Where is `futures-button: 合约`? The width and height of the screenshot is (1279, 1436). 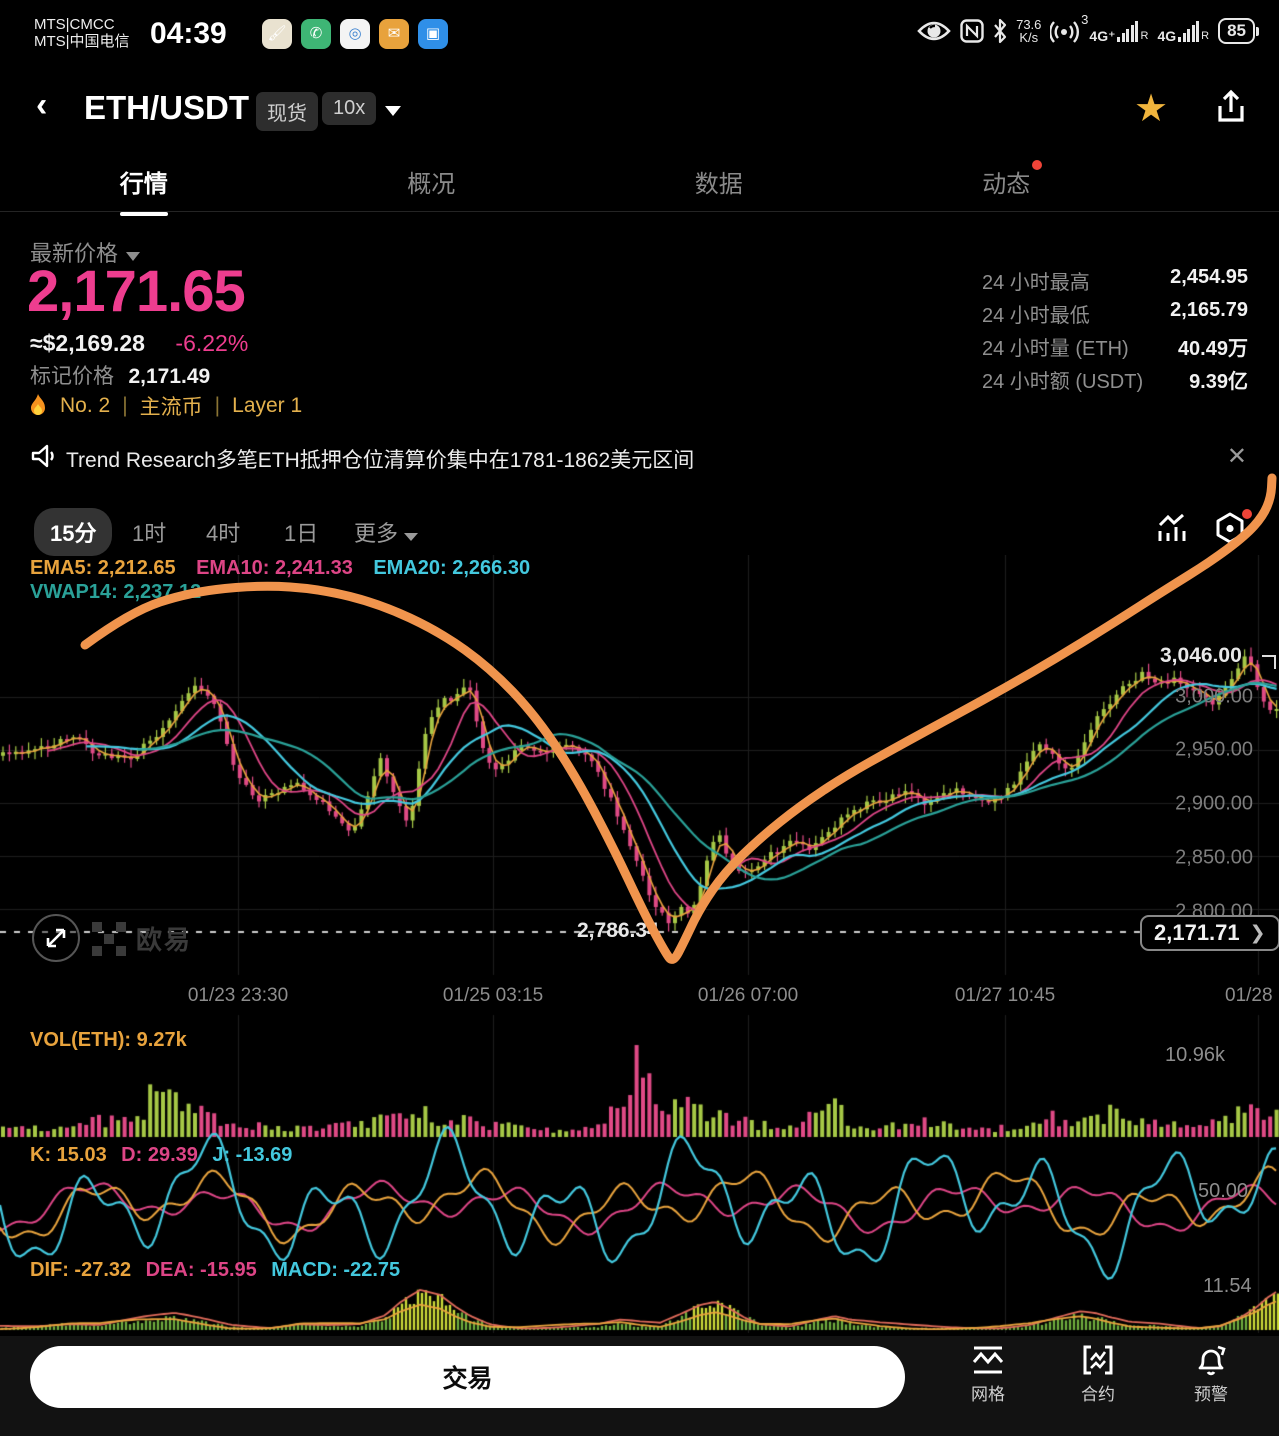 futures-button: 合约 is located at coordinates (1098, 1374).